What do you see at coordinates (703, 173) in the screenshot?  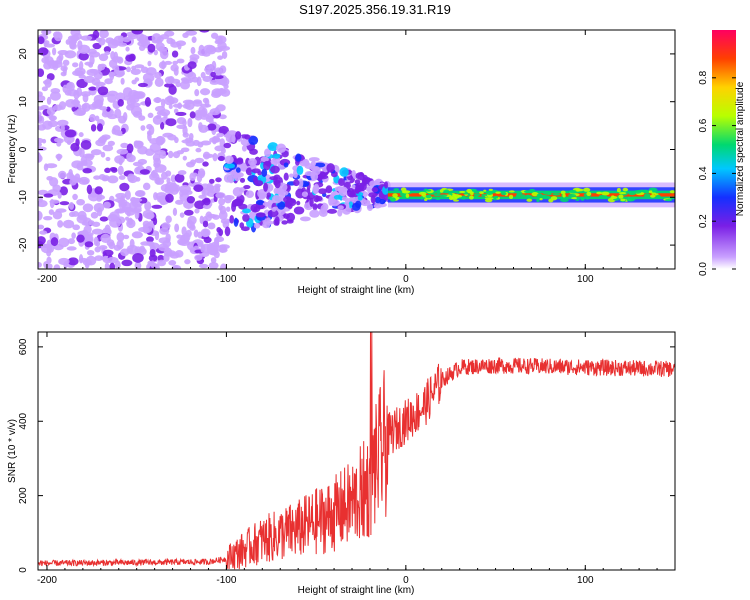 I see `colorbar-tick-label: 0.4` at bounding box center [703, 173].